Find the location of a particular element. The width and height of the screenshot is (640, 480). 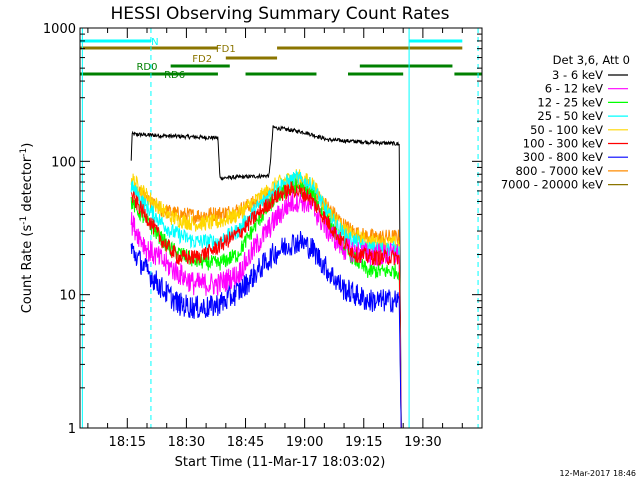

legend-label: 50 - 100 keV is located at coordinates (566, 130).